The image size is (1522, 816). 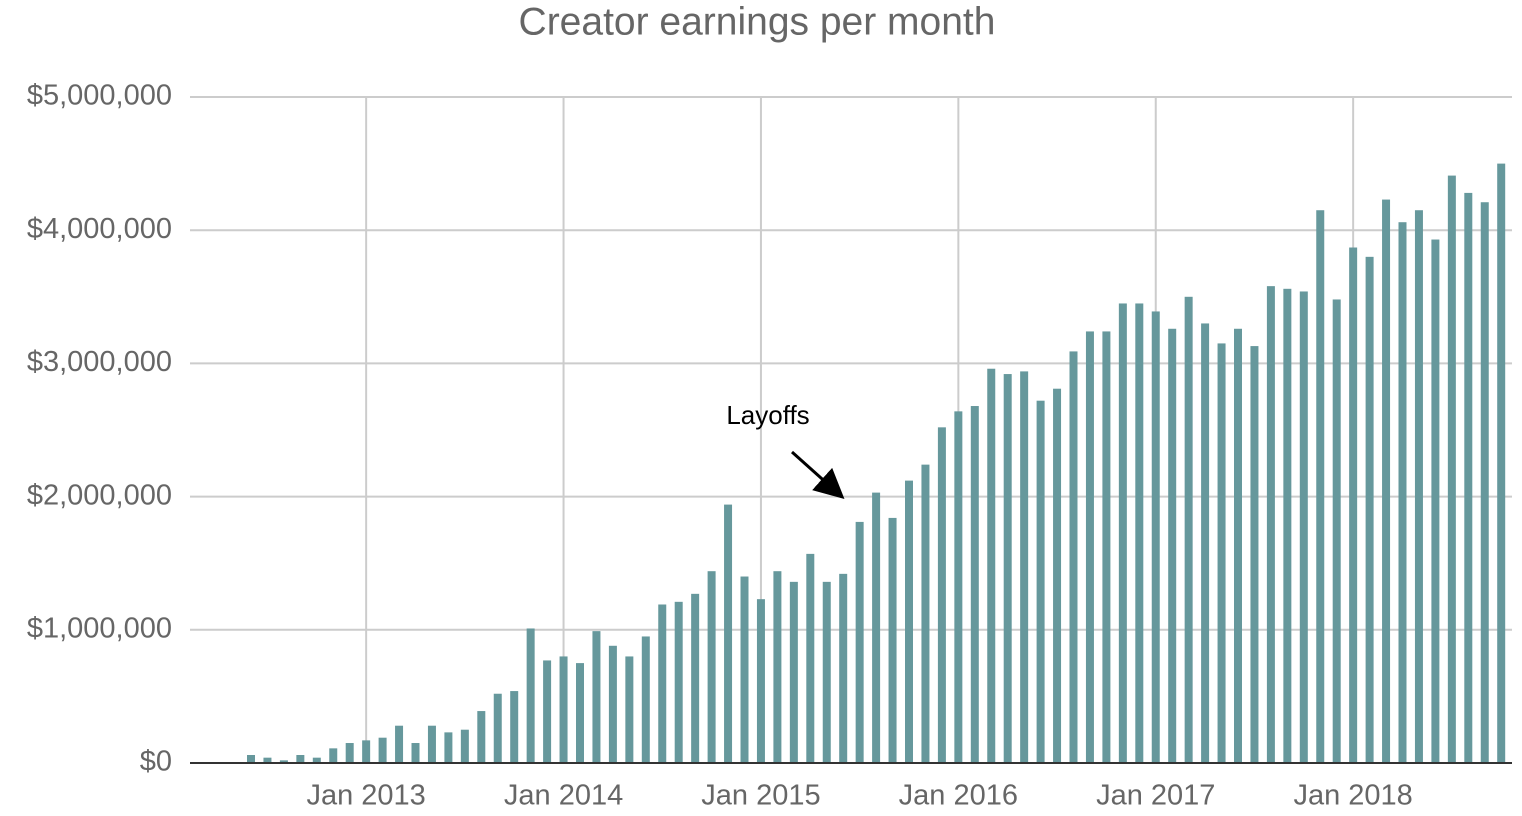 What do you see at coordinates (563, 796) in the screenshot?
I see `x-tick-label: Jan 2014` at bounding box center [563, 796].